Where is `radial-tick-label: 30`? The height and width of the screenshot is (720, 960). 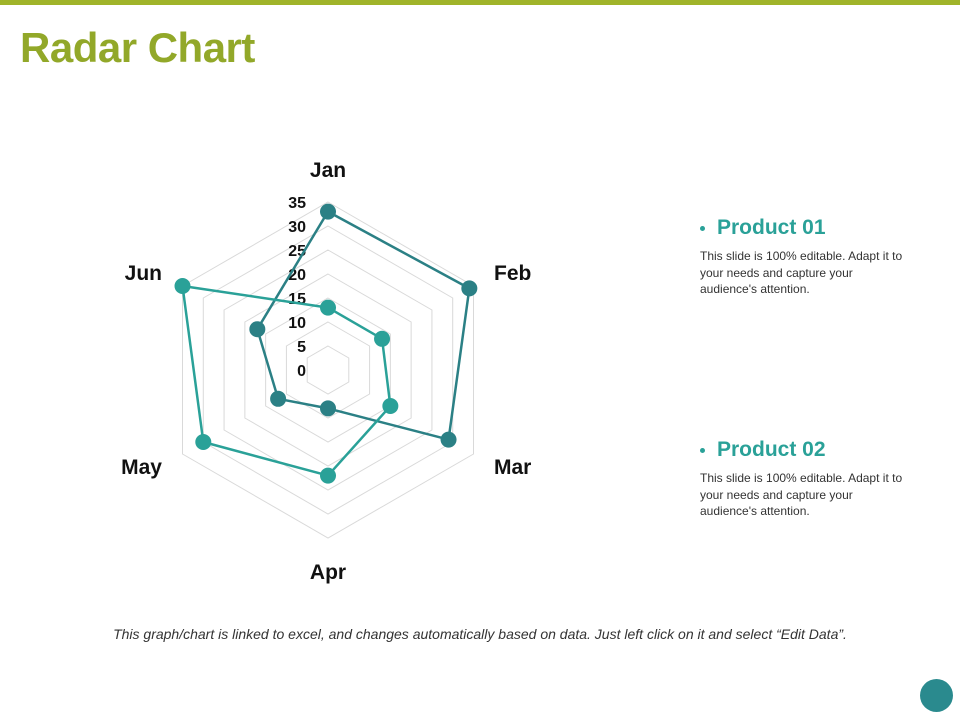
radial-tick-label: 30 is located at coordinates (297, 227).